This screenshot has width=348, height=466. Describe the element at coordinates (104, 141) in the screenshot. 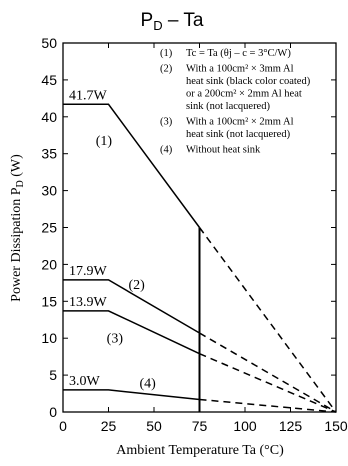

I see `series-tag-1: (1)` at that location.